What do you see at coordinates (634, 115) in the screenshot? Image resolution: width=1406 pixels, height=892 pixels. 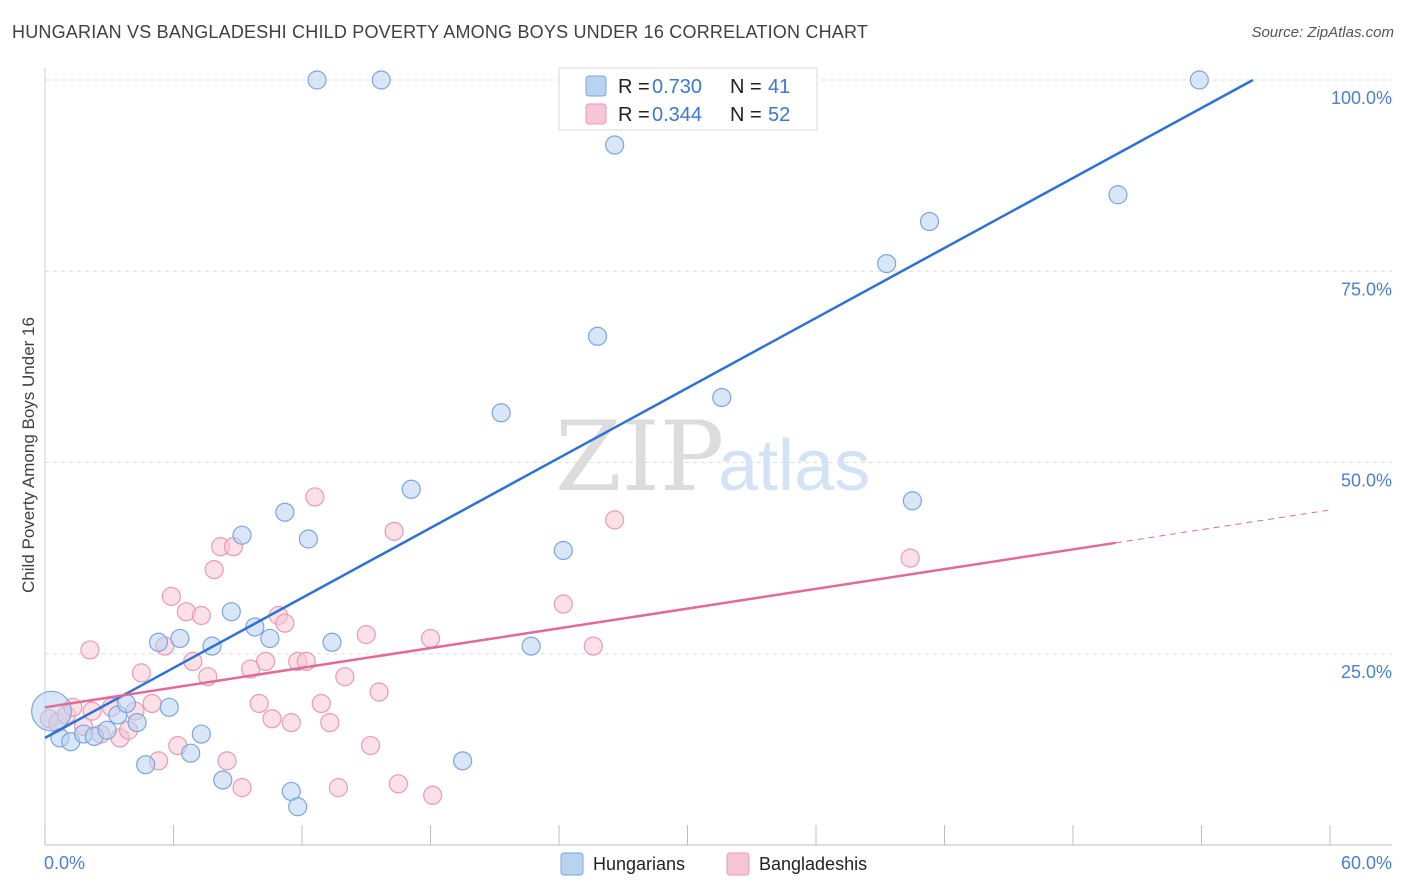 I see `legend-r-label-2: R =` at bounding box center [634, 115].